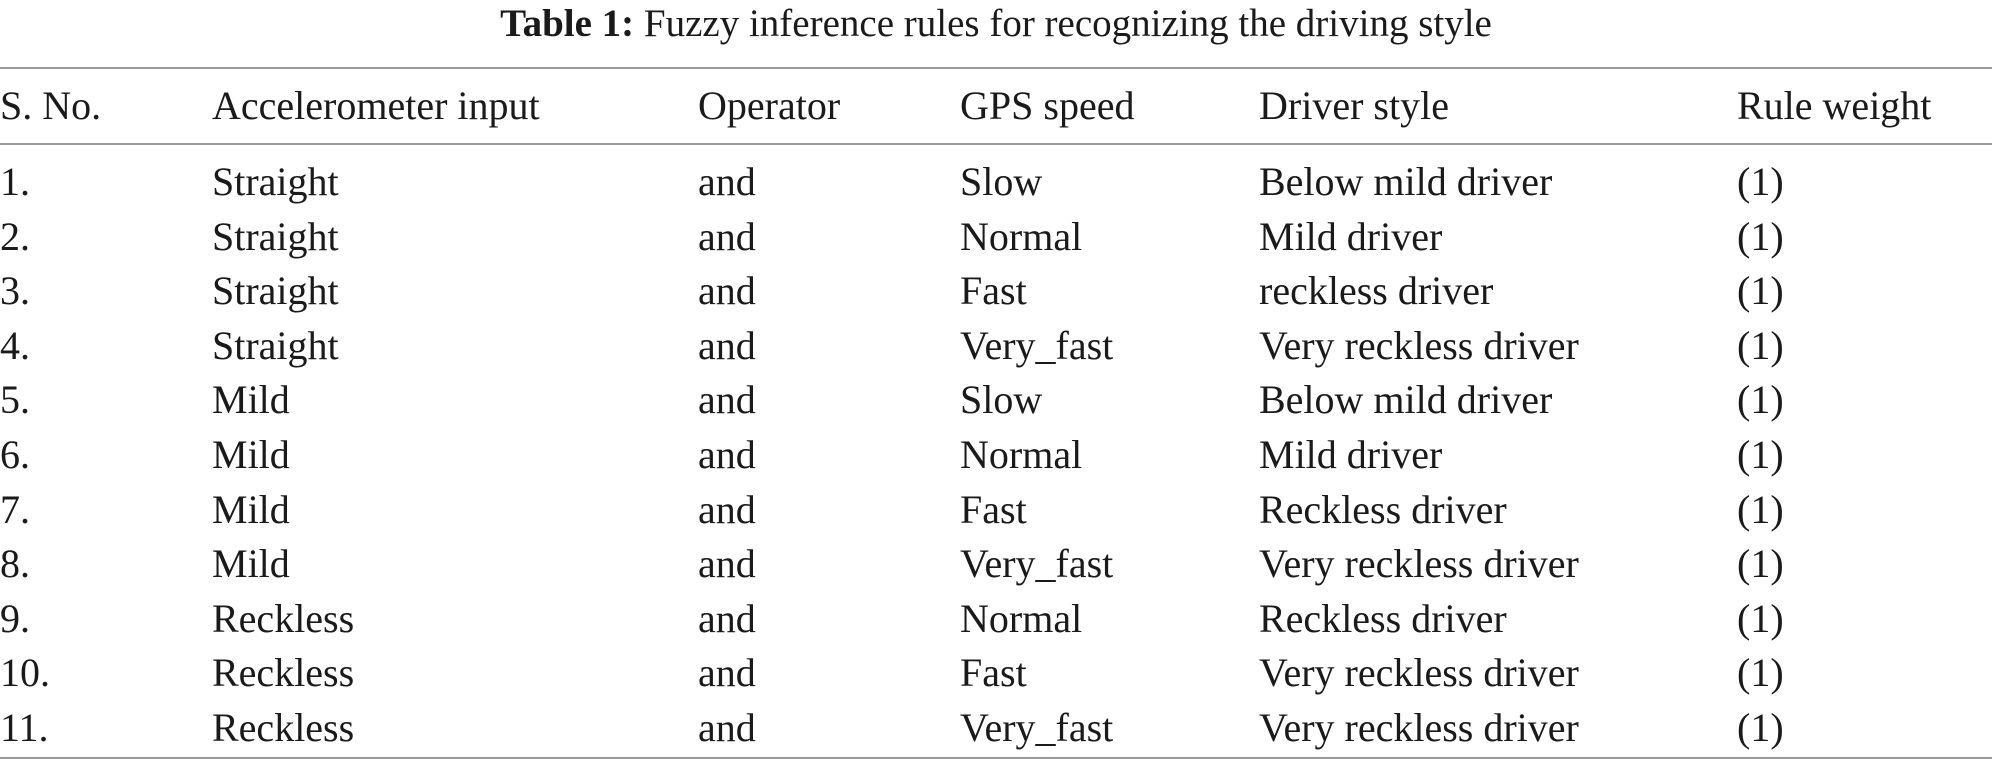 Image resolution: width=1992 pixels, height=761 pixels. I want to click on table-cell: 6., so click(15, 454).